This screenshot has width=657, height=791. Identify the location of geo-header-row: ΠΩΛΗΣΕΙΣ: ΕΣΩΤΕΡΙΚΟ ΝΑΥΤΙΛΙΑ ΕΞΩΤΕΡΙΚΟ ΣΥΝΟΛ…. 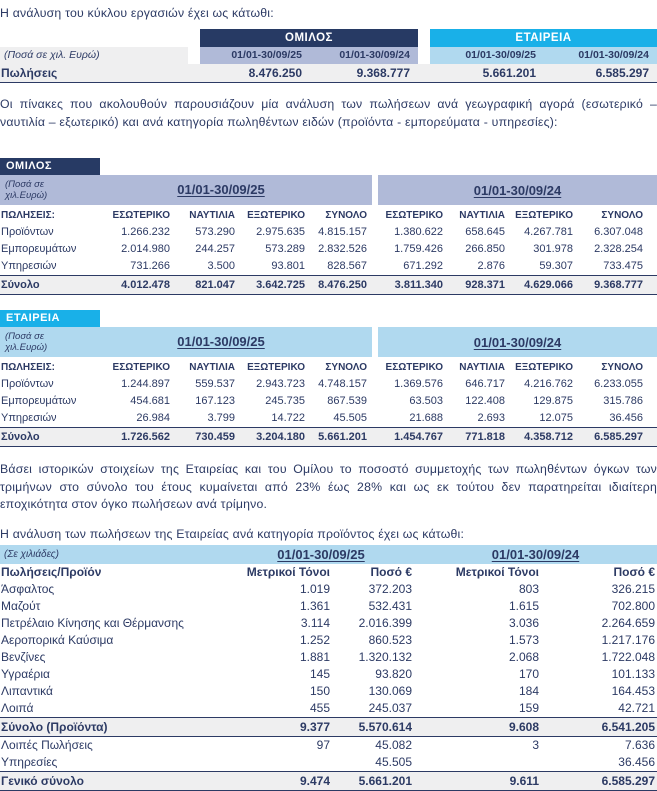
(328, 216).